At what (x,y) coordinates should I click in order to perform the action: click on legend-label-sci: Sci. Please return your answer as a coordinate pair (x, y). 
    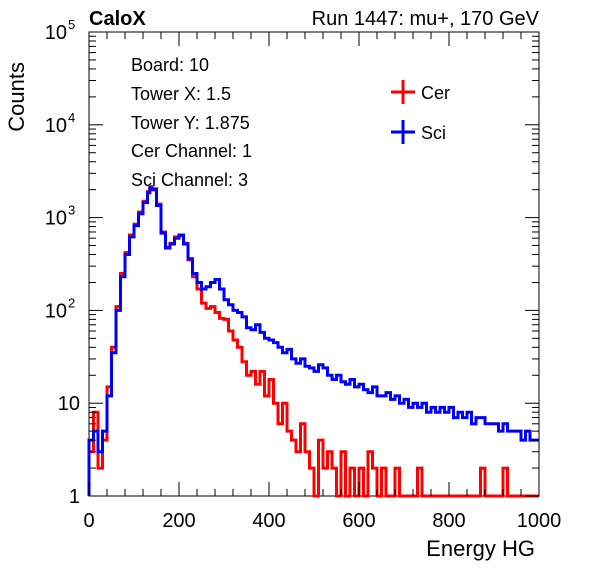
    Looking at the image, I should click on (433, 133).